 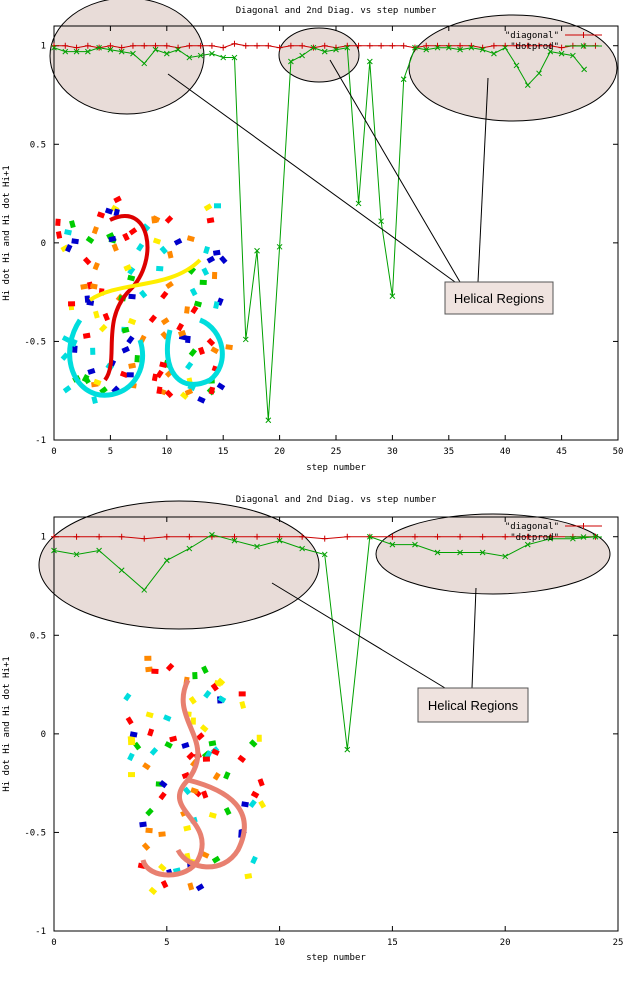 What do you see at coordinates (336, 500) in the screenshot?
I see `chart-title: Diagonal and 2nd Diag. vs step number` at bounding box center [336, 500].